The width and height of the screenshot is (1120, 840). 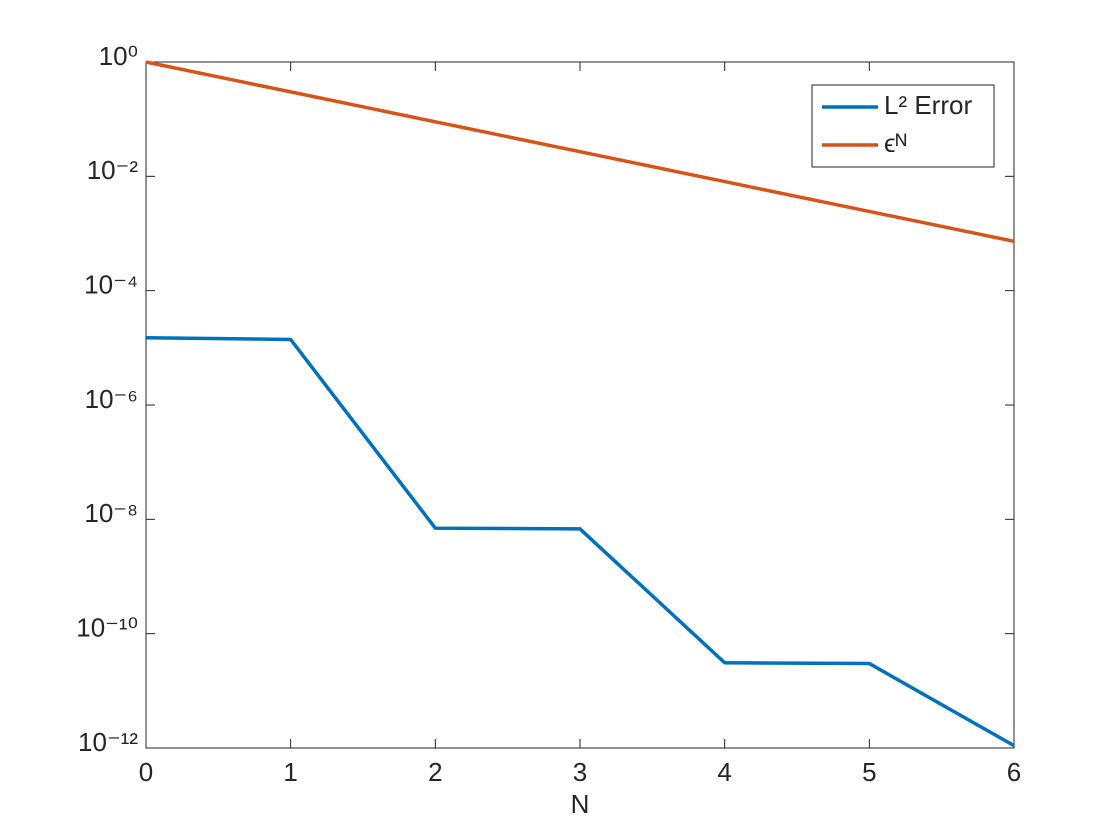 What do you see at coordinates (903, 126) in the screenshot?
I see `legend-box` at bounding box center [903, 126].